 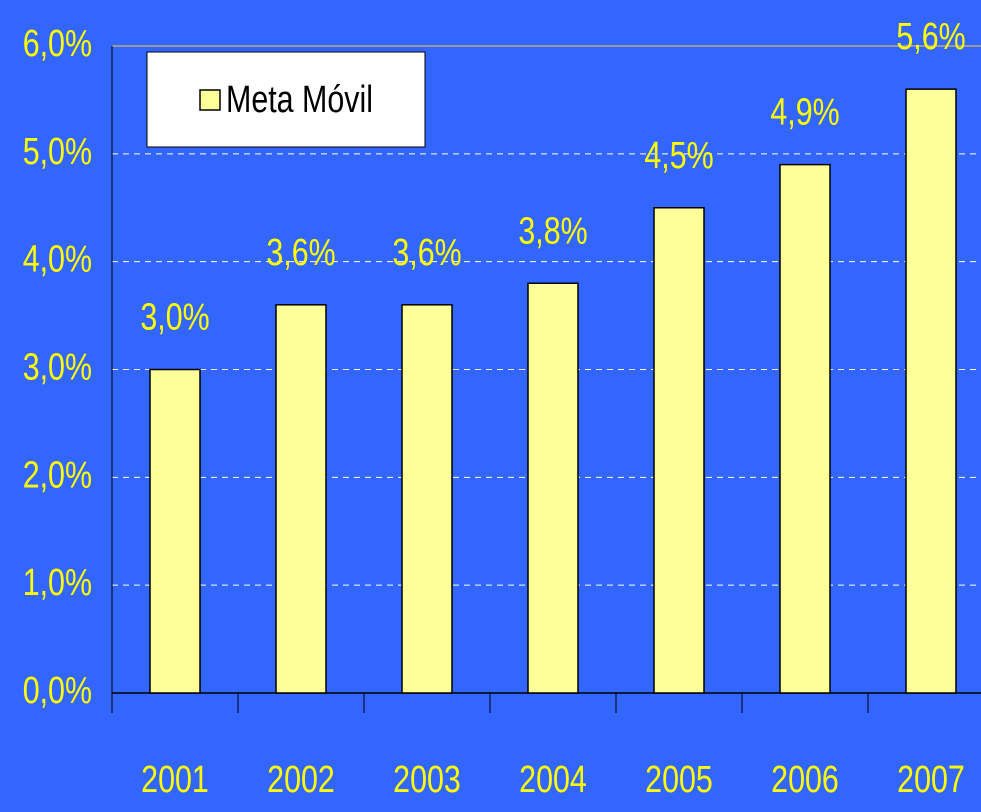 I want to click on x-tick-label: 2001, so click(x=175, y=780).